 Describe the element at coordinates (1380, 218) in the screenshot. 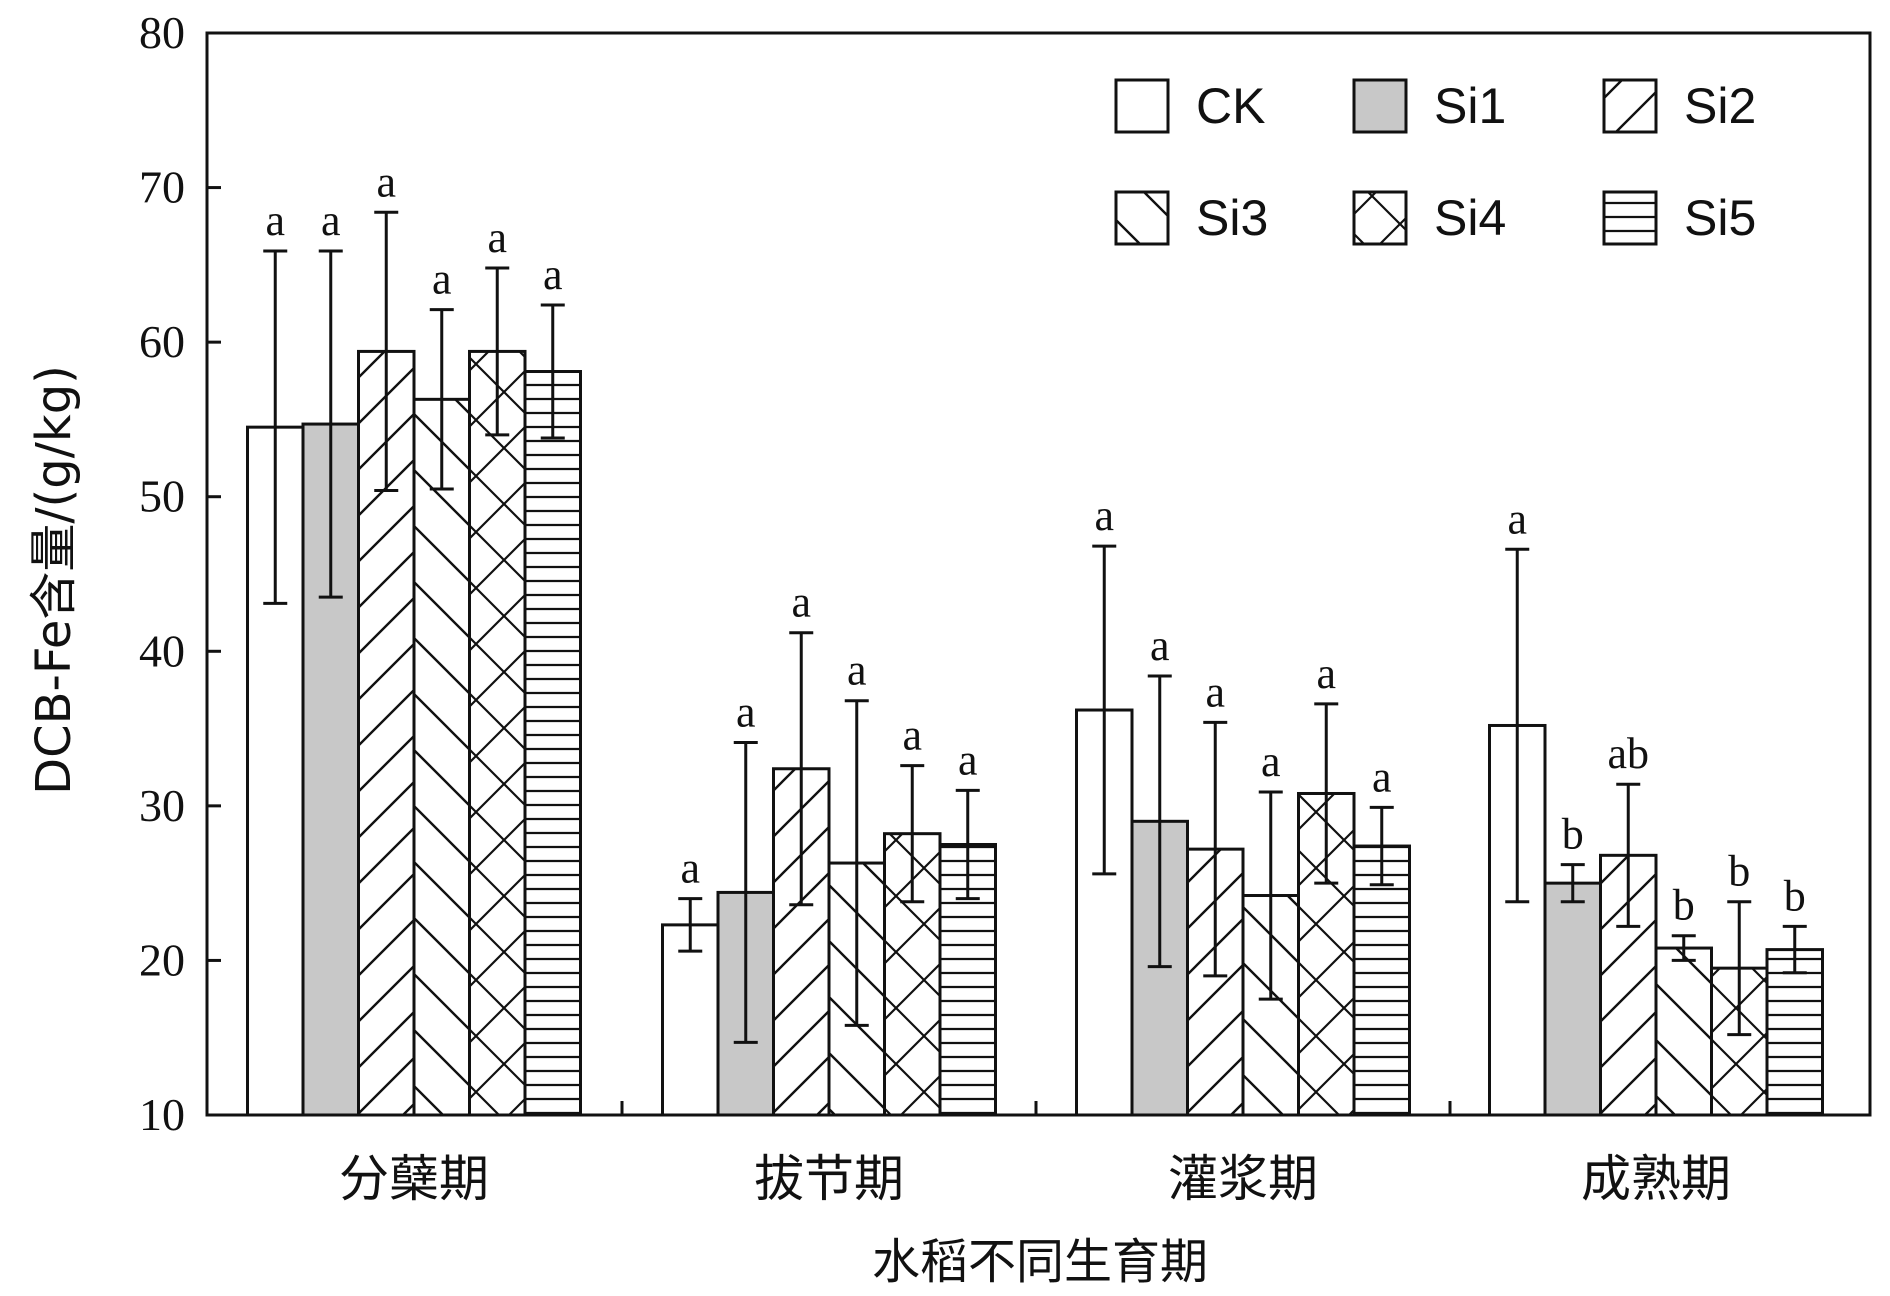

I see `legend-swatch-si4` at that location.